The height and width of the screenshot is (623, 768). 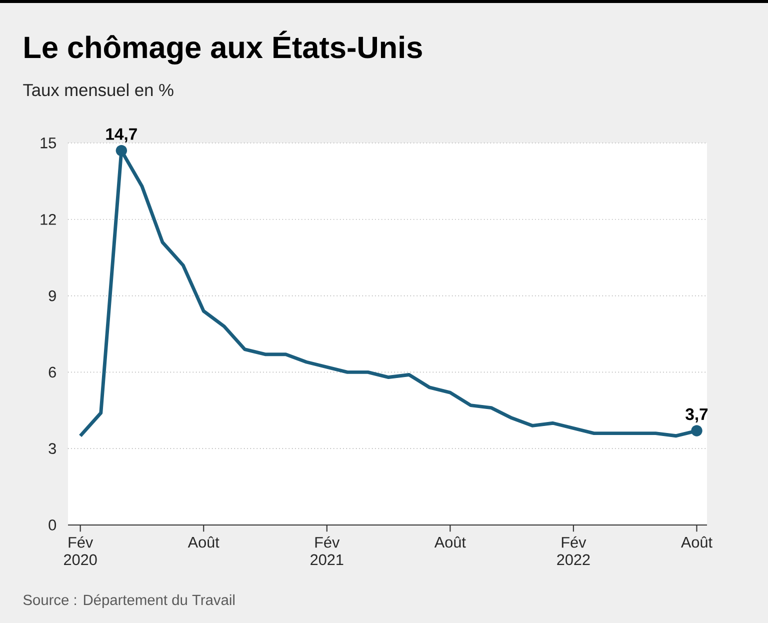 I want to click on x-tick-label: Fév 2022, so click(x=573, y=551).